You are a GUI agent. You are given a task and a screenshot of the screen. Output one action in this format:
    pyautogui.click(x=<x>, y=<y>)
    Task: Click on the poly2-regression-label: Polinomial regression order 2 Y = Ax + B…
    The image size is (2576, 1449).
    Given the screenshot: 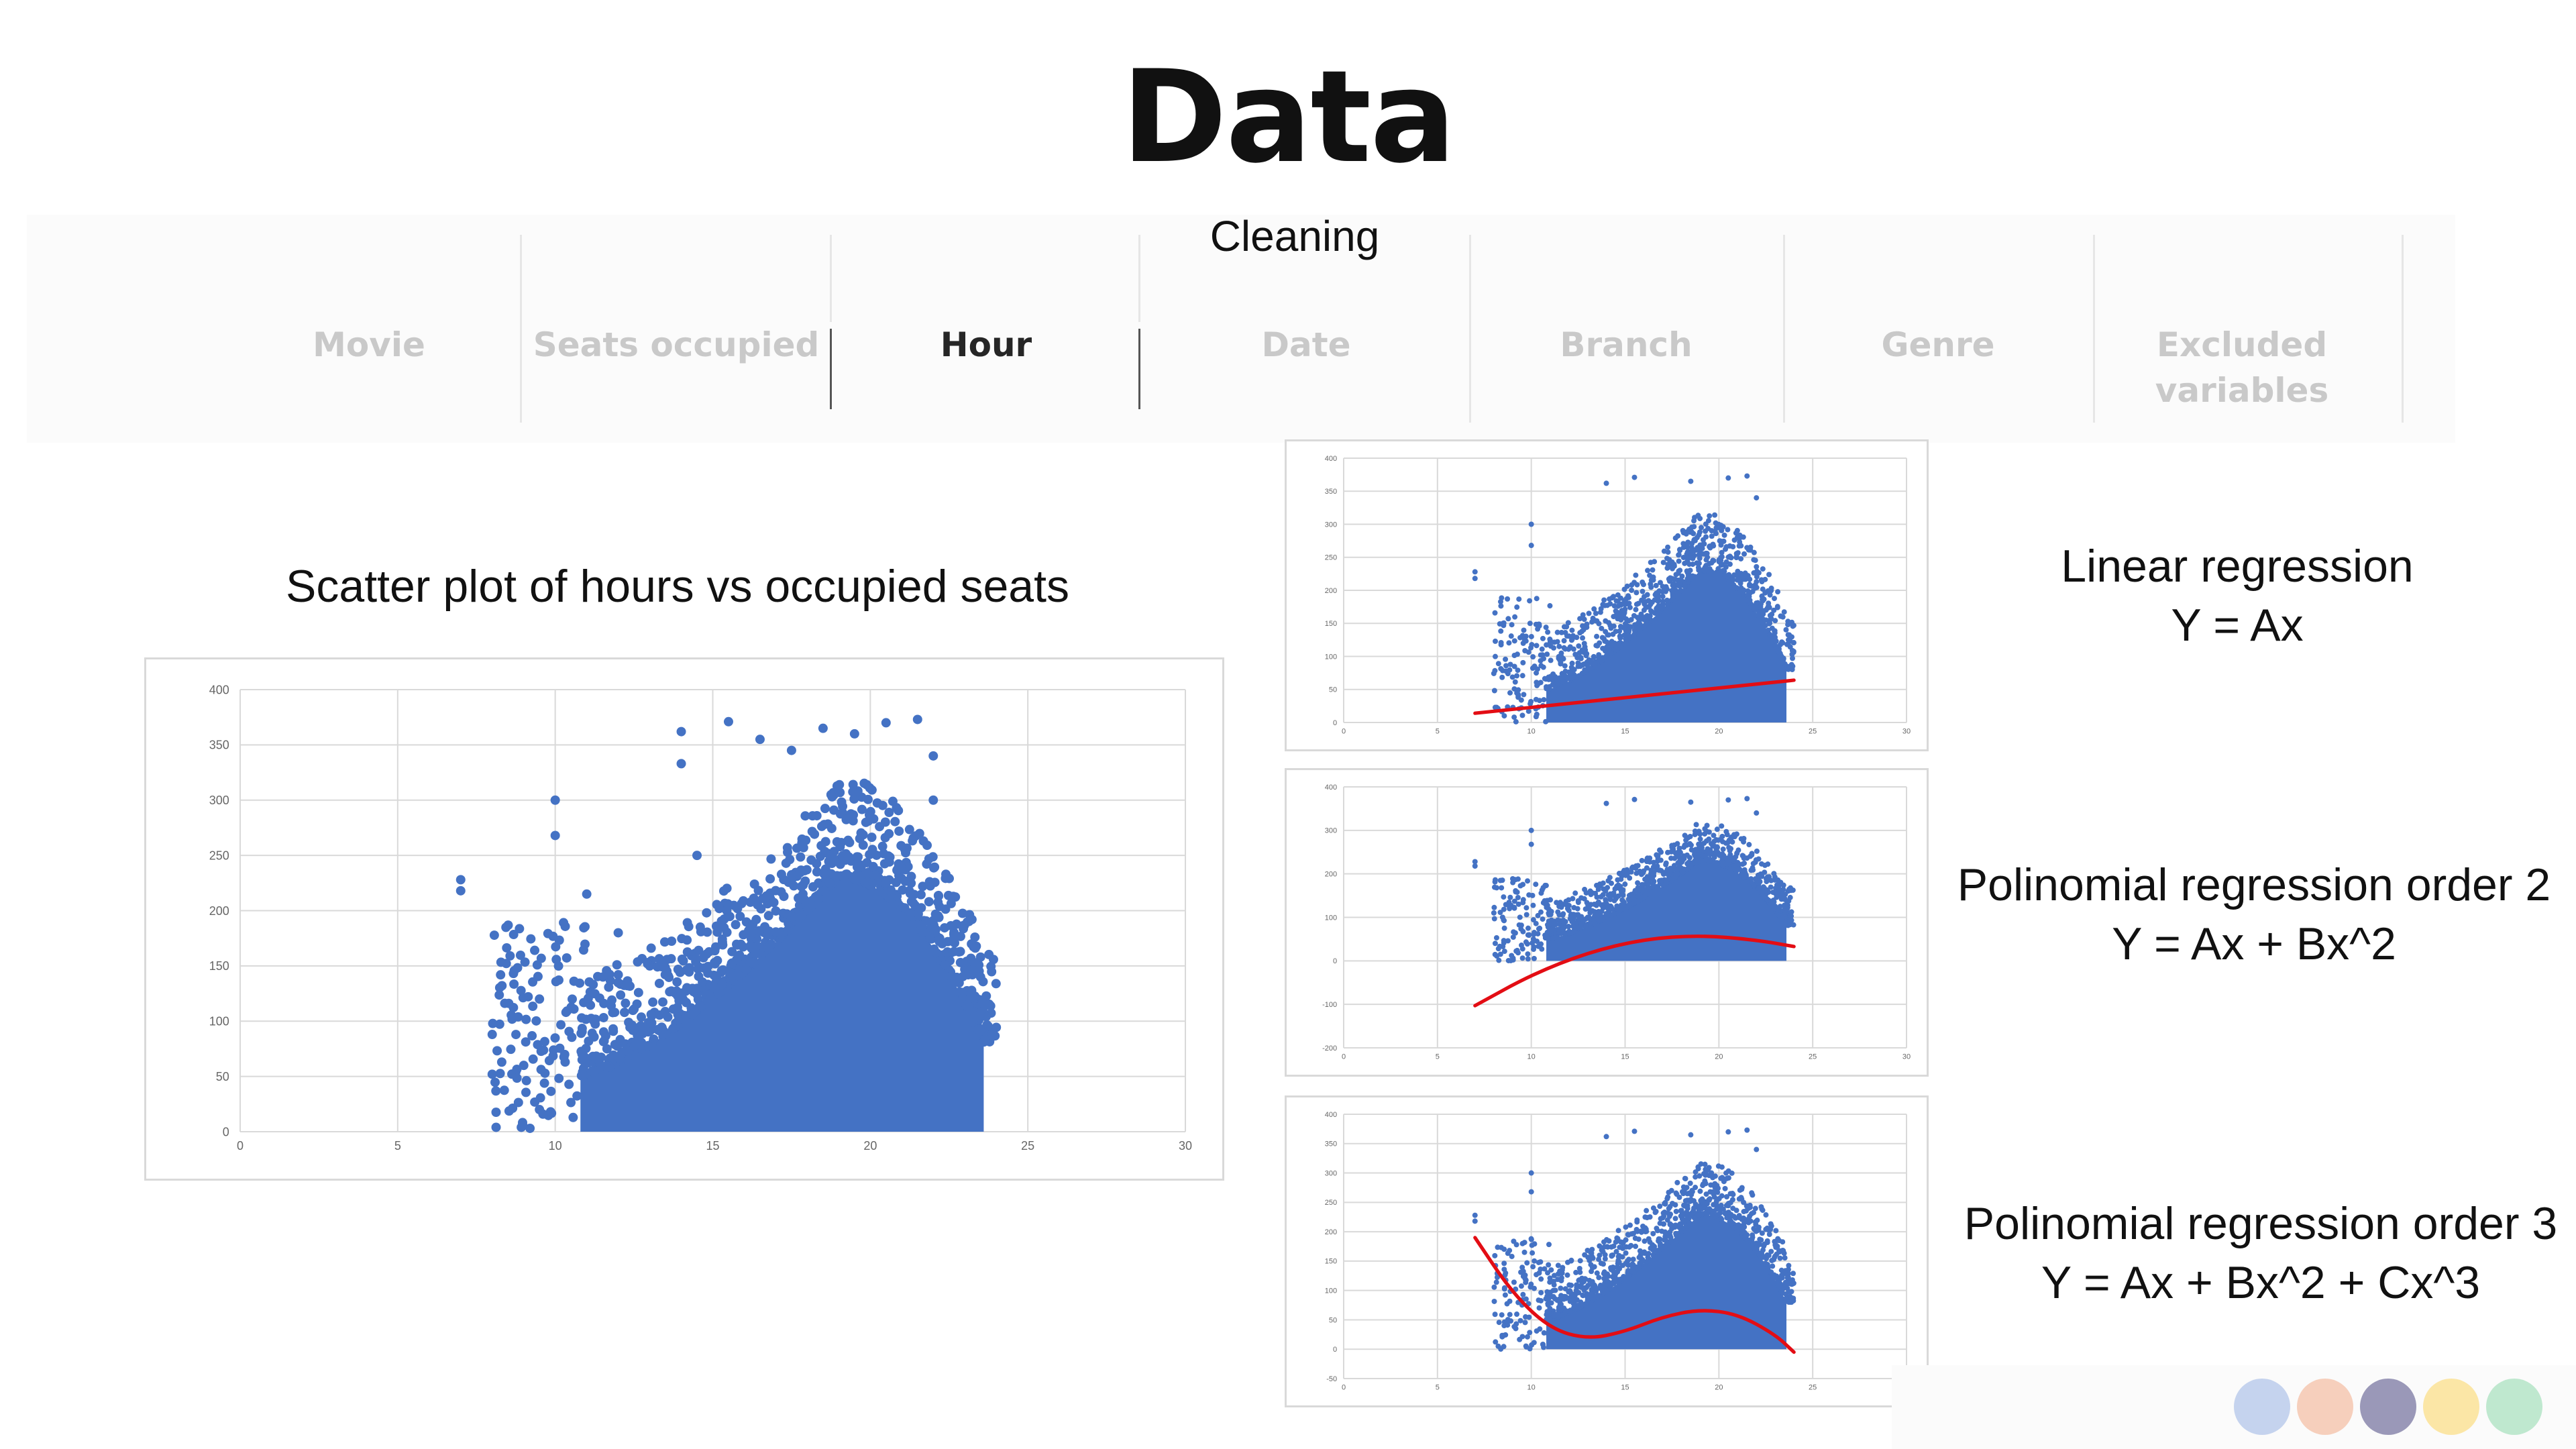 What is the action you would take?
    pyautogui.click(x=2254, y=914)
    